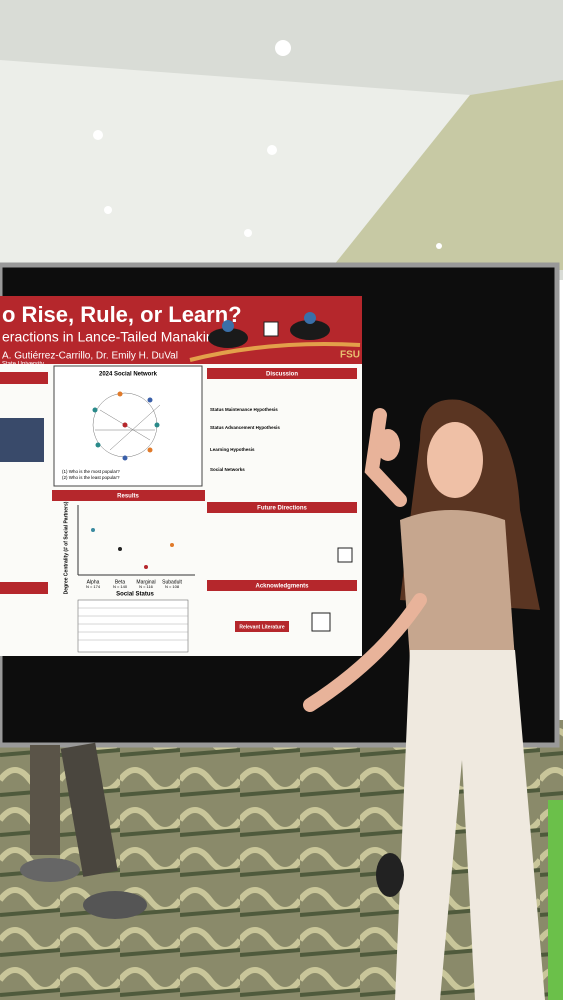  What do you see at coordinates (132, 548) in the screenshot?
I see `points` at bounding box center [132, 548].